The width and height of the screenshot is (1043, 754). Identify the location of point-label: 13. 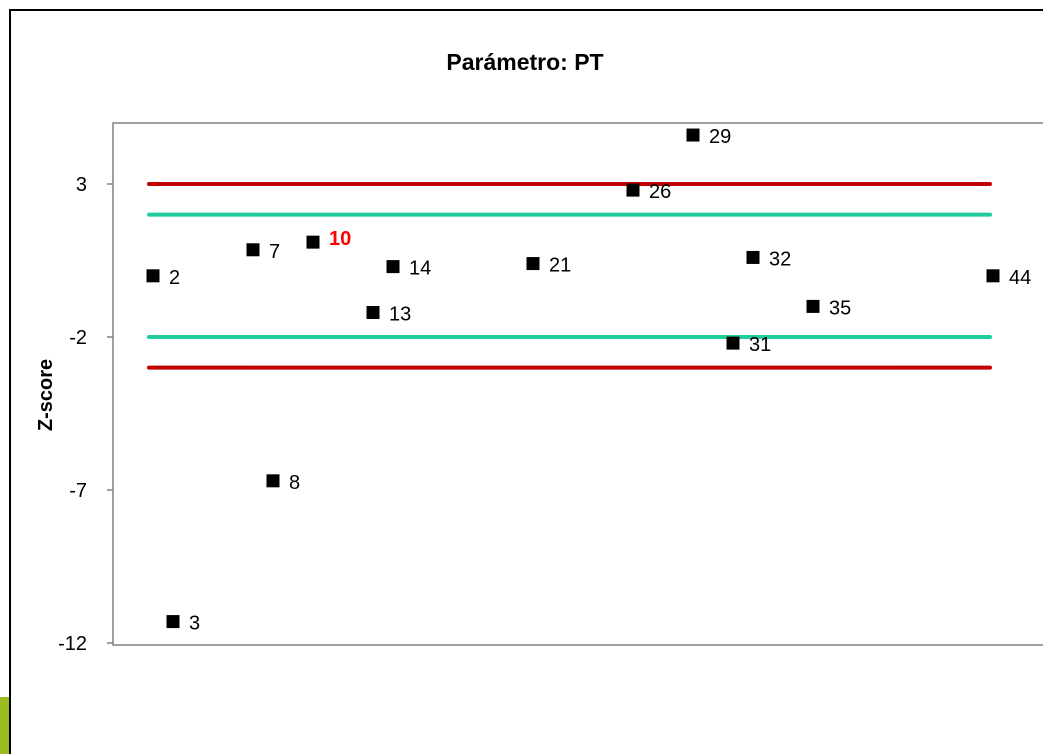
(400, 315).